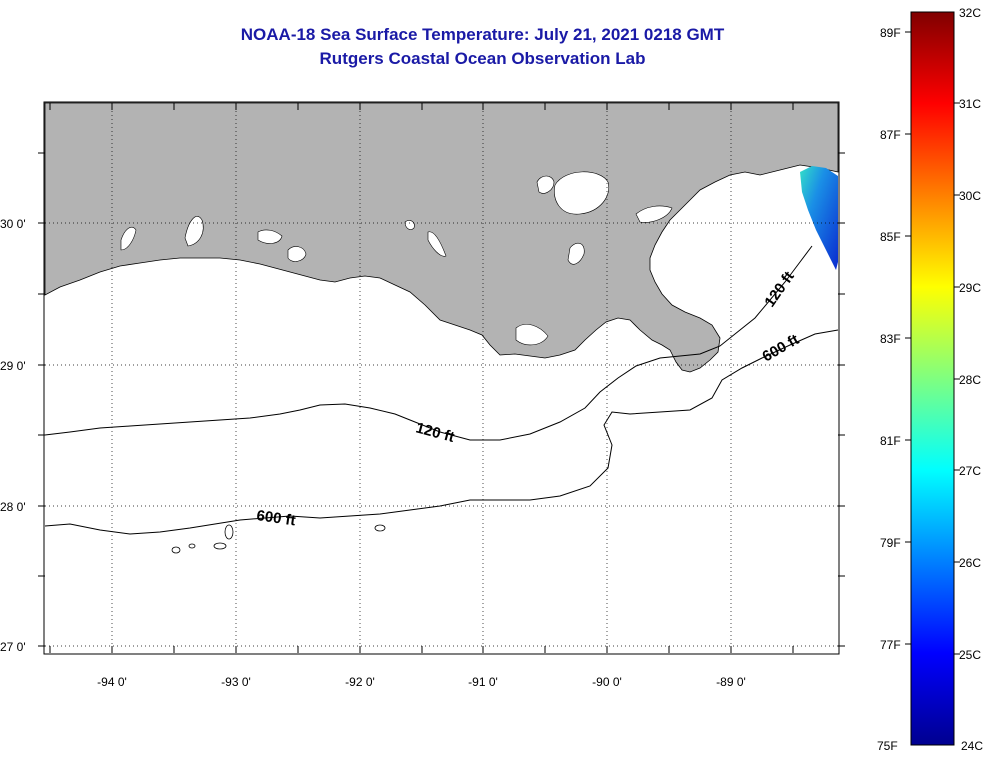 The image size is (992, 761). Describe the element at coordinates (731, 682) in the screenshot. I see `lon-label: -89 0'` at that location.